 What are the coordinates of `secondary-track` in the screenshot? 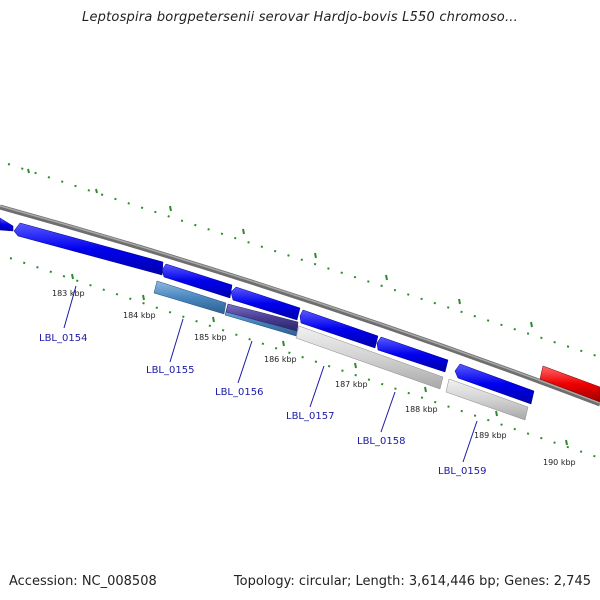 It's located at (341, 350).